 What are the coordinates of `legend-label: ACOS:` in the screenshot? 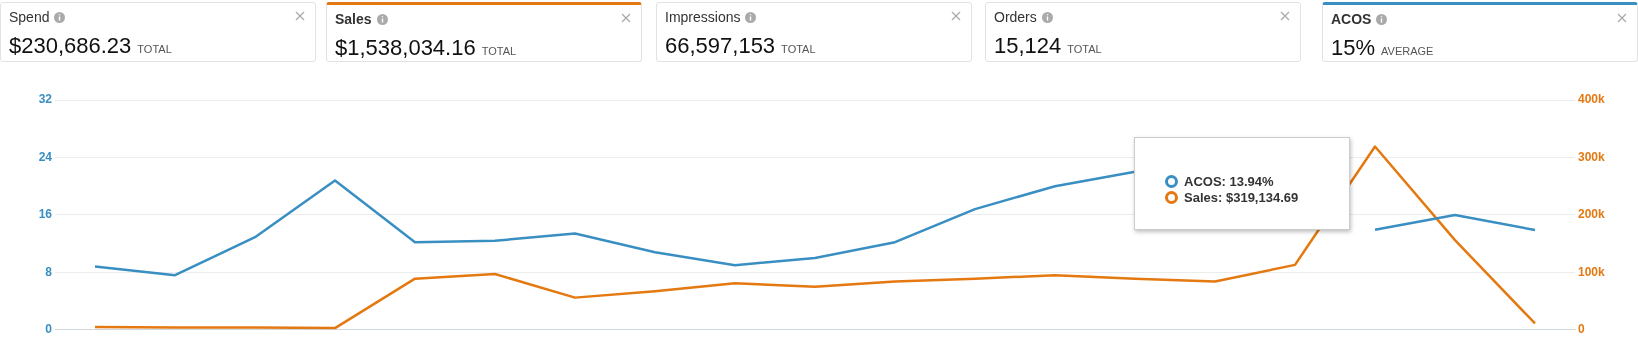 It's located at (1205, 181).